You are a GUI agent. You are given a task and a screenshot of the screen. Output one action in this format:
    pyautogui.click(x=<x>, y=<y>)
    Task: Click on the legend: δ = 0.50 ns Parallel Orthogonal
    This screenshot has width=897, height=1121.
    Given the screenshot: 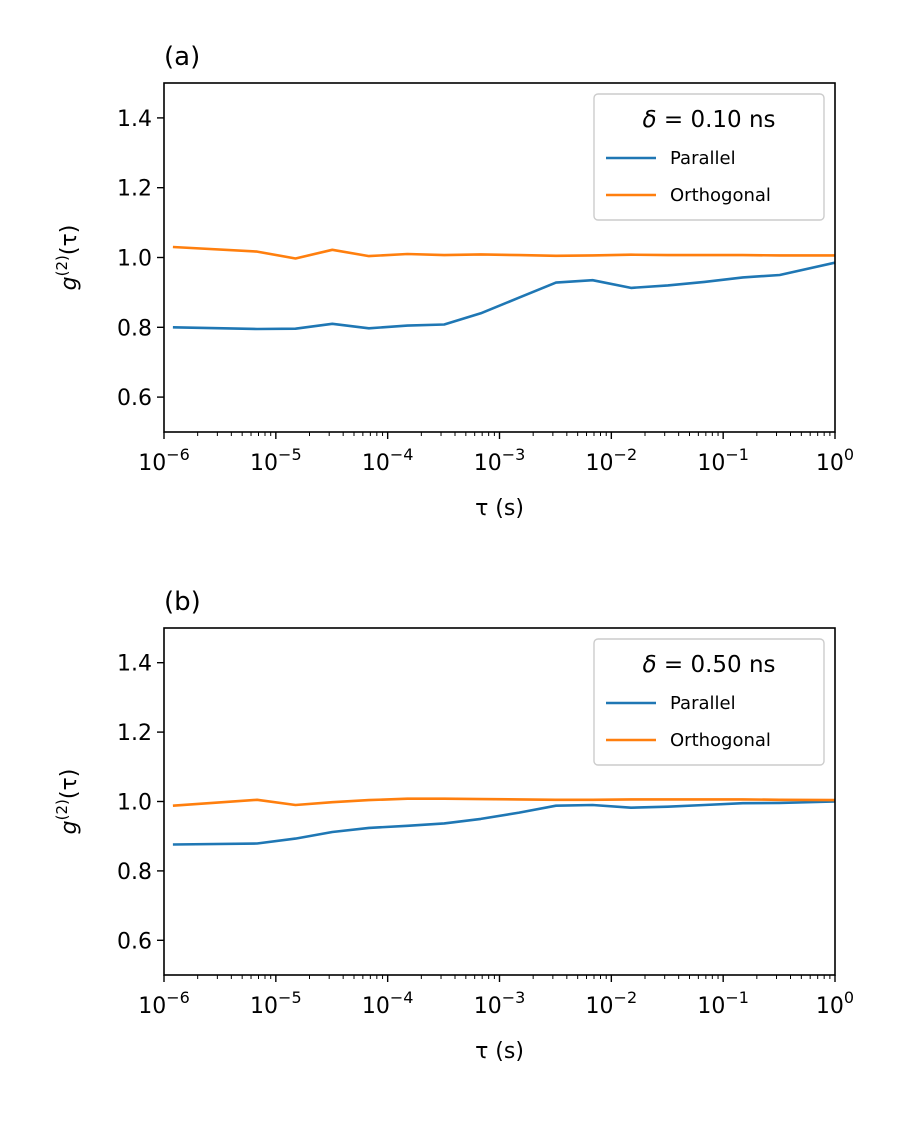 What is the action you would take?
    pyautogui.click(x=709, y=702)
    